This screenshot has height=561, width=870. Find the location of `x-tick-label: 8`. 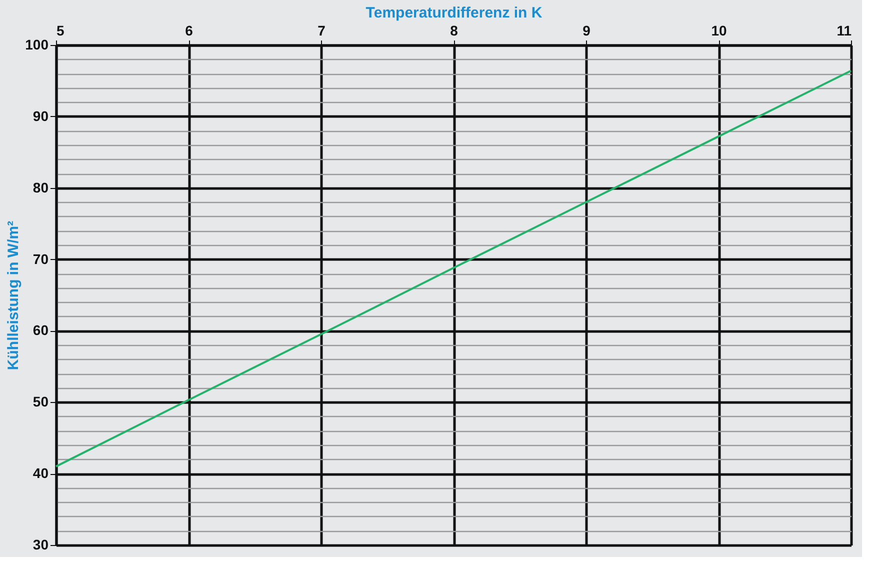

x-tick-label: 8 is located at coordinates (454, 30).